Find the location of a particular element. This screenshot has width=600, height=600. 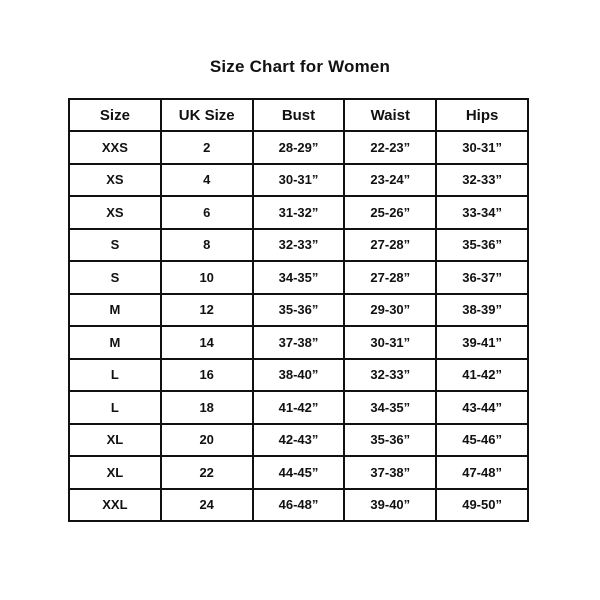

cell-hips: 45-46” is located at coordinates (482, 439).